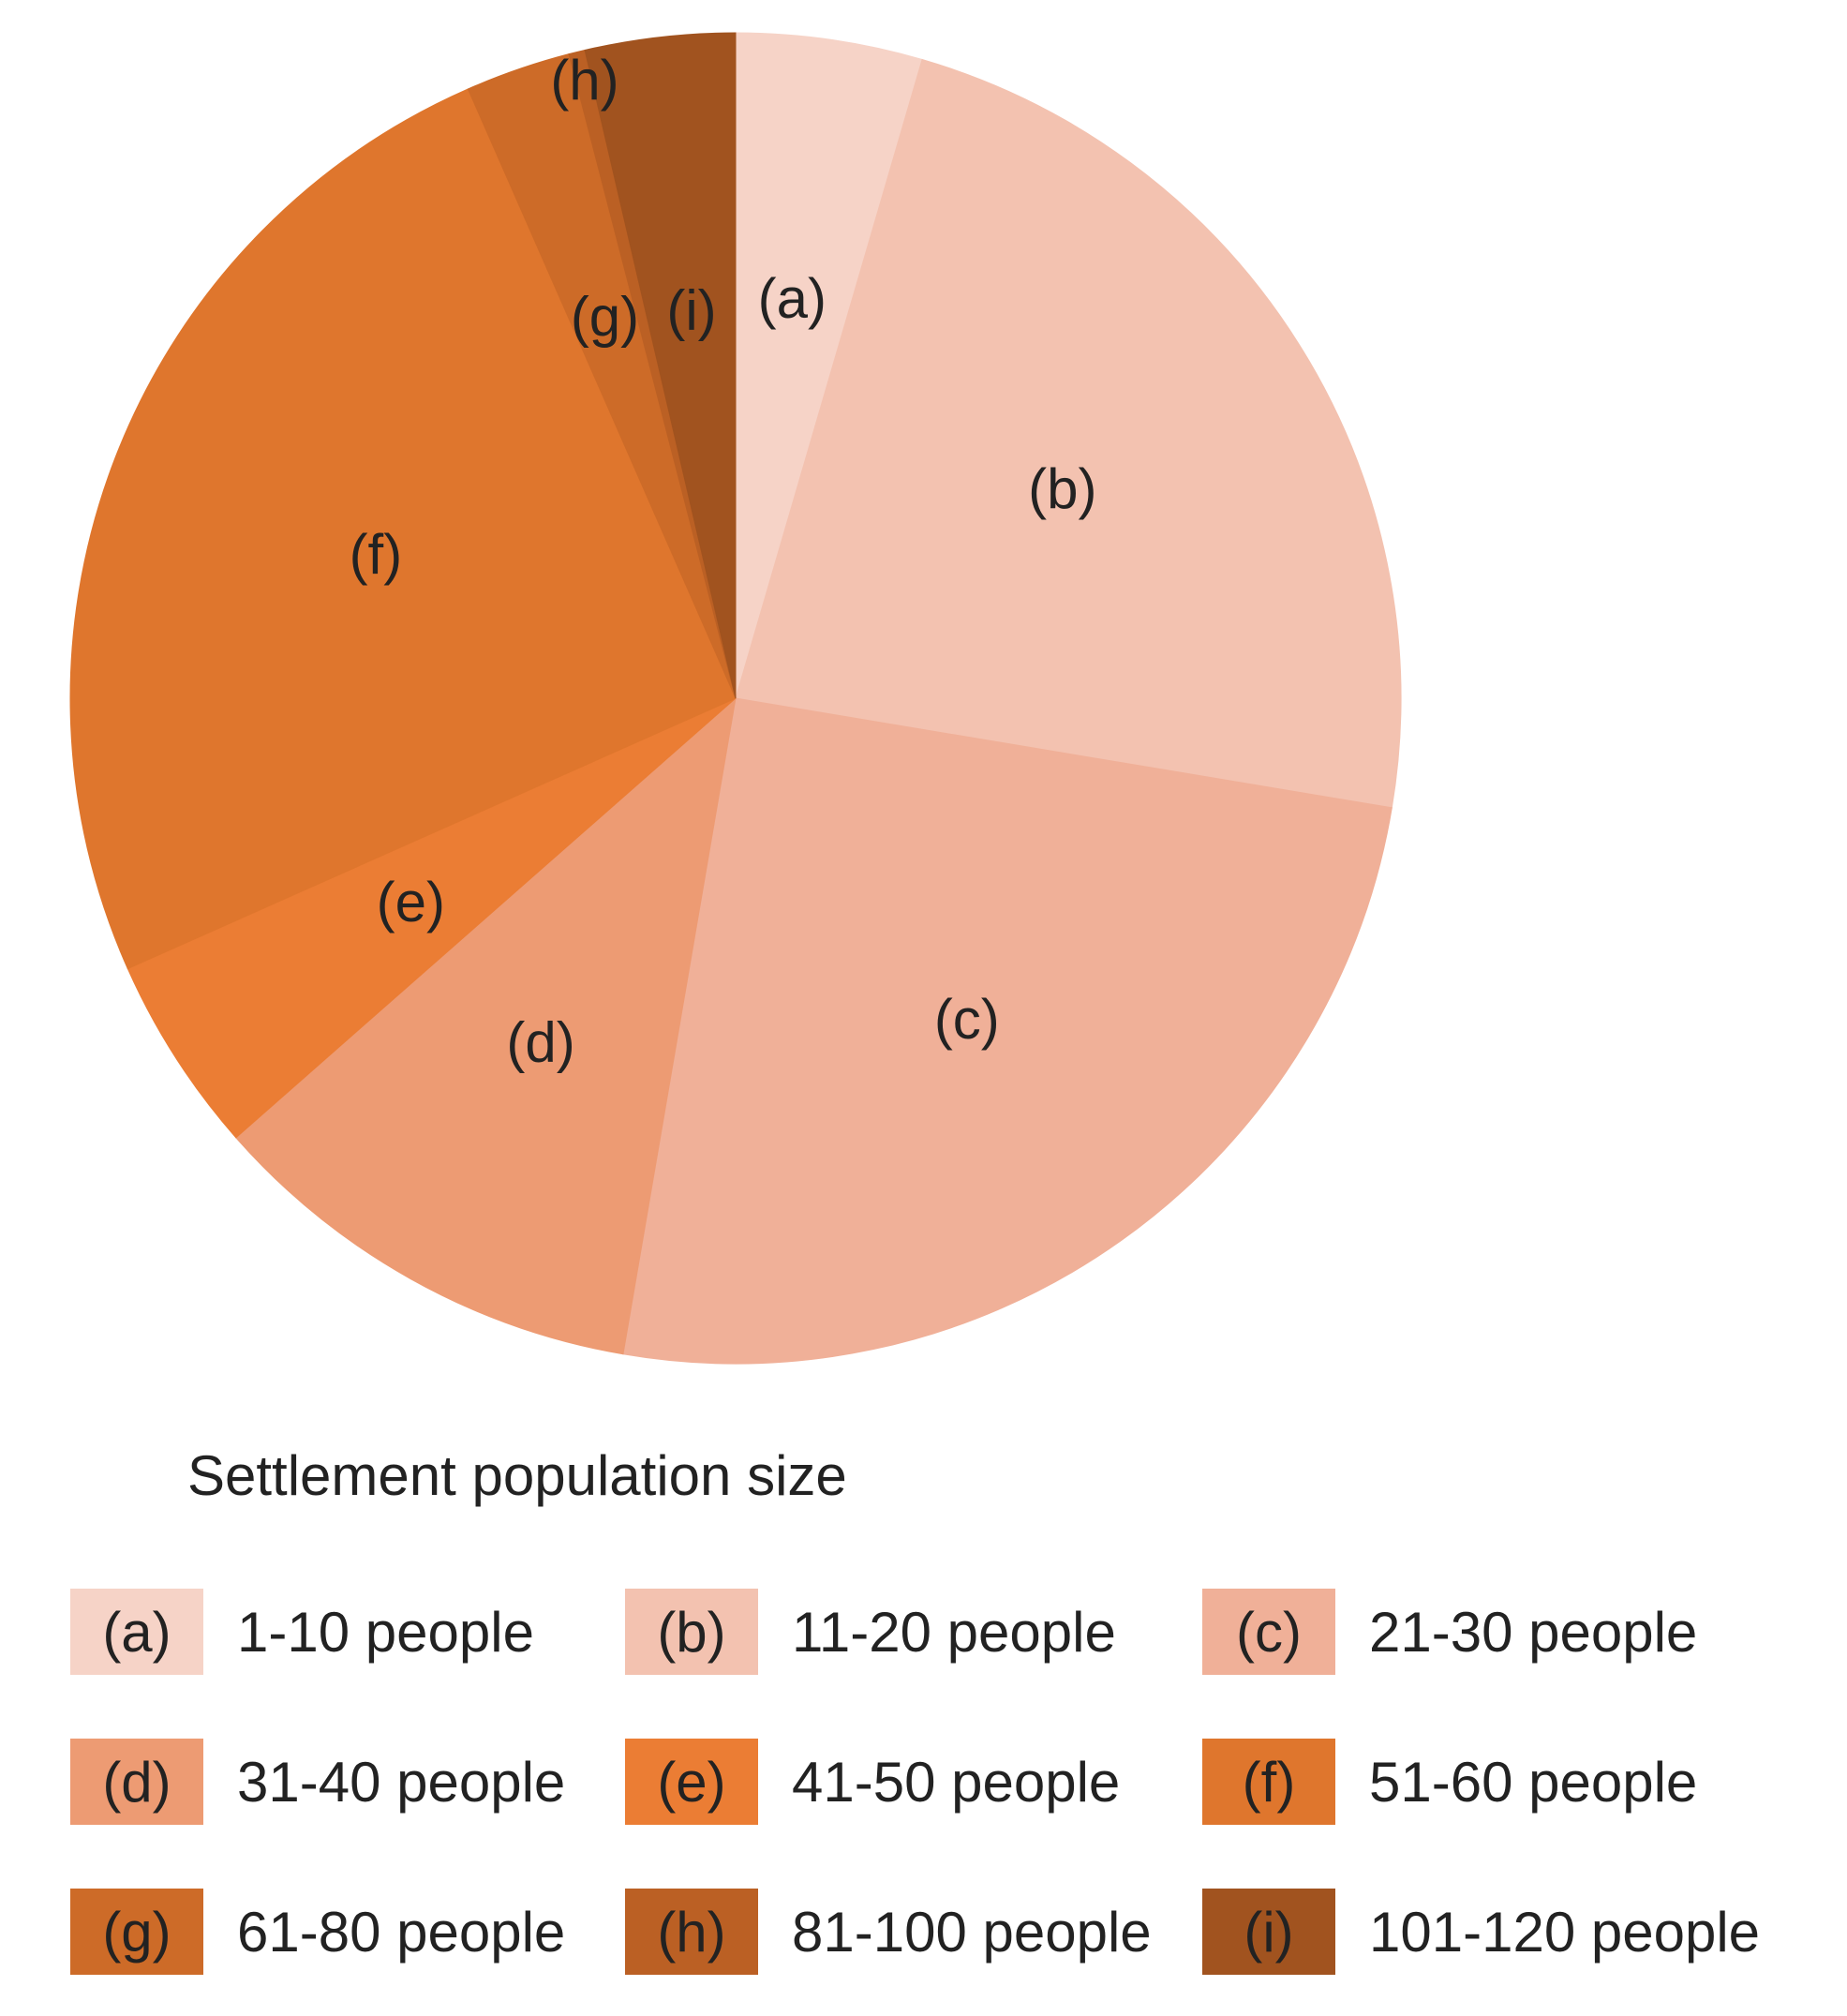 This screenshot has height=2016, width=1847. I want to click on legend-swatch: (i), so click(1268, 1932).